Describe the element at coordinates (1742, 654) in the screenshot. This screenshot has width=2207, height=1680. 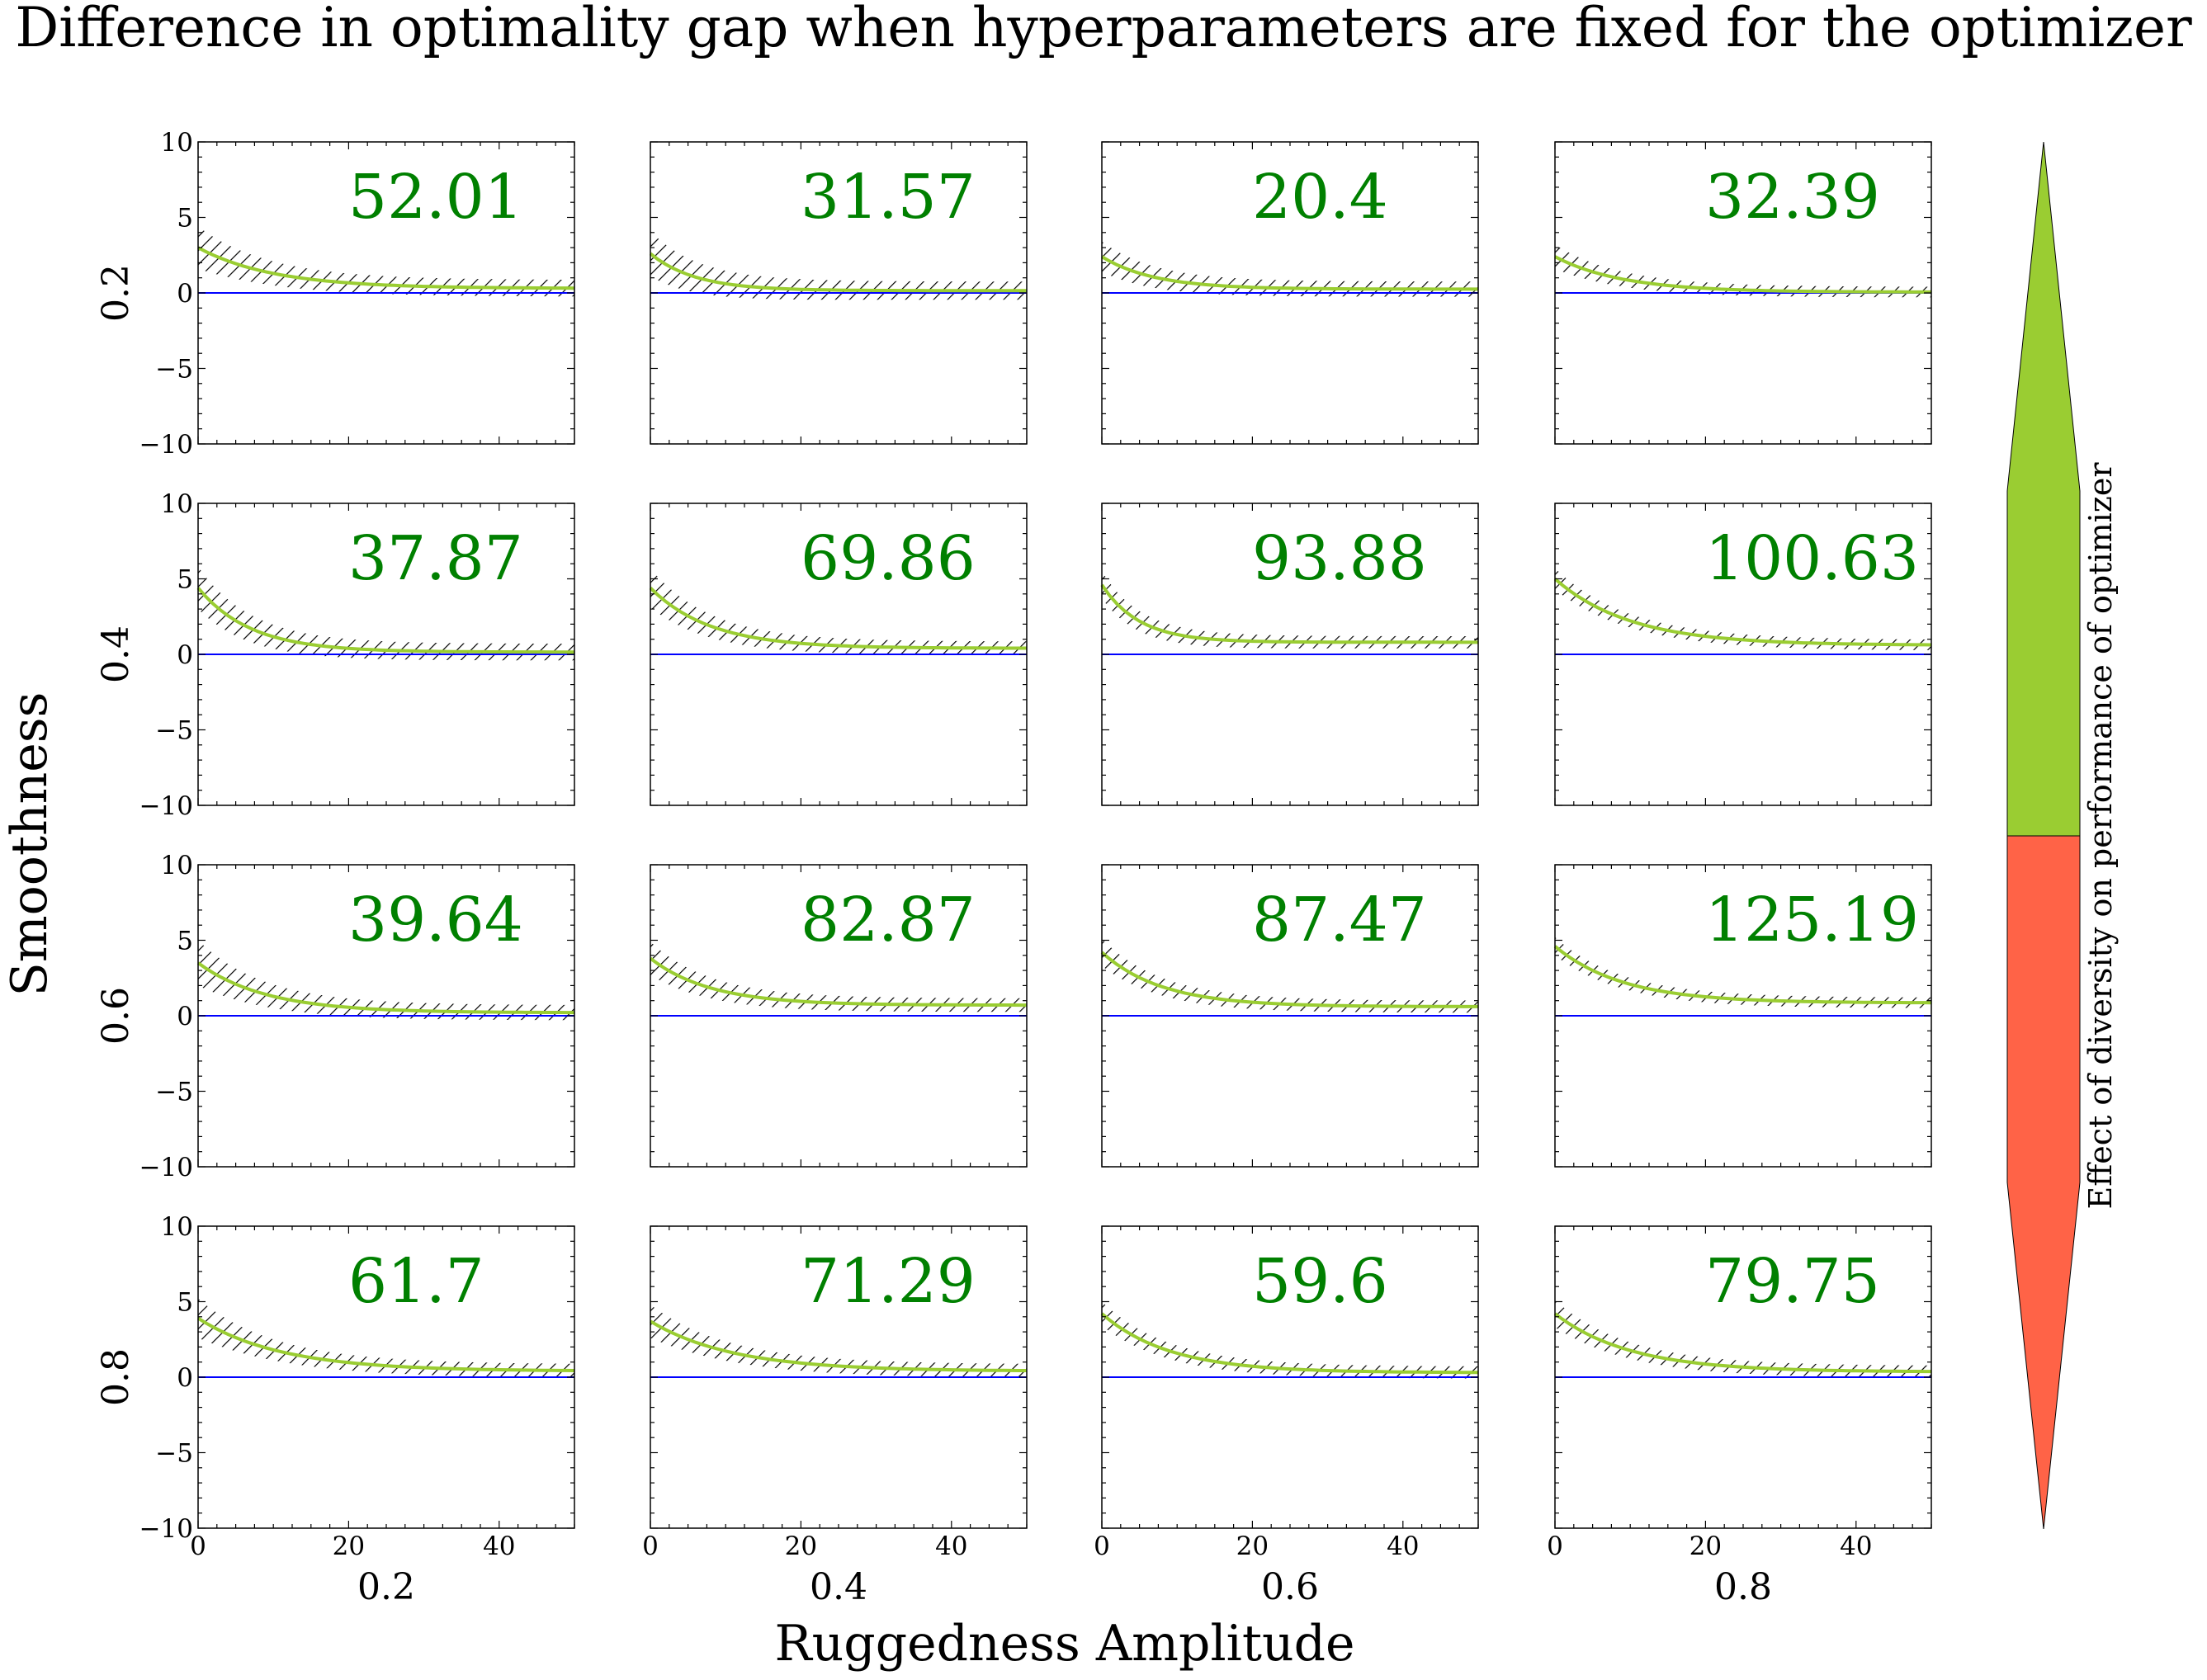
I see `panel-r2-c4: 100.63` at that location.